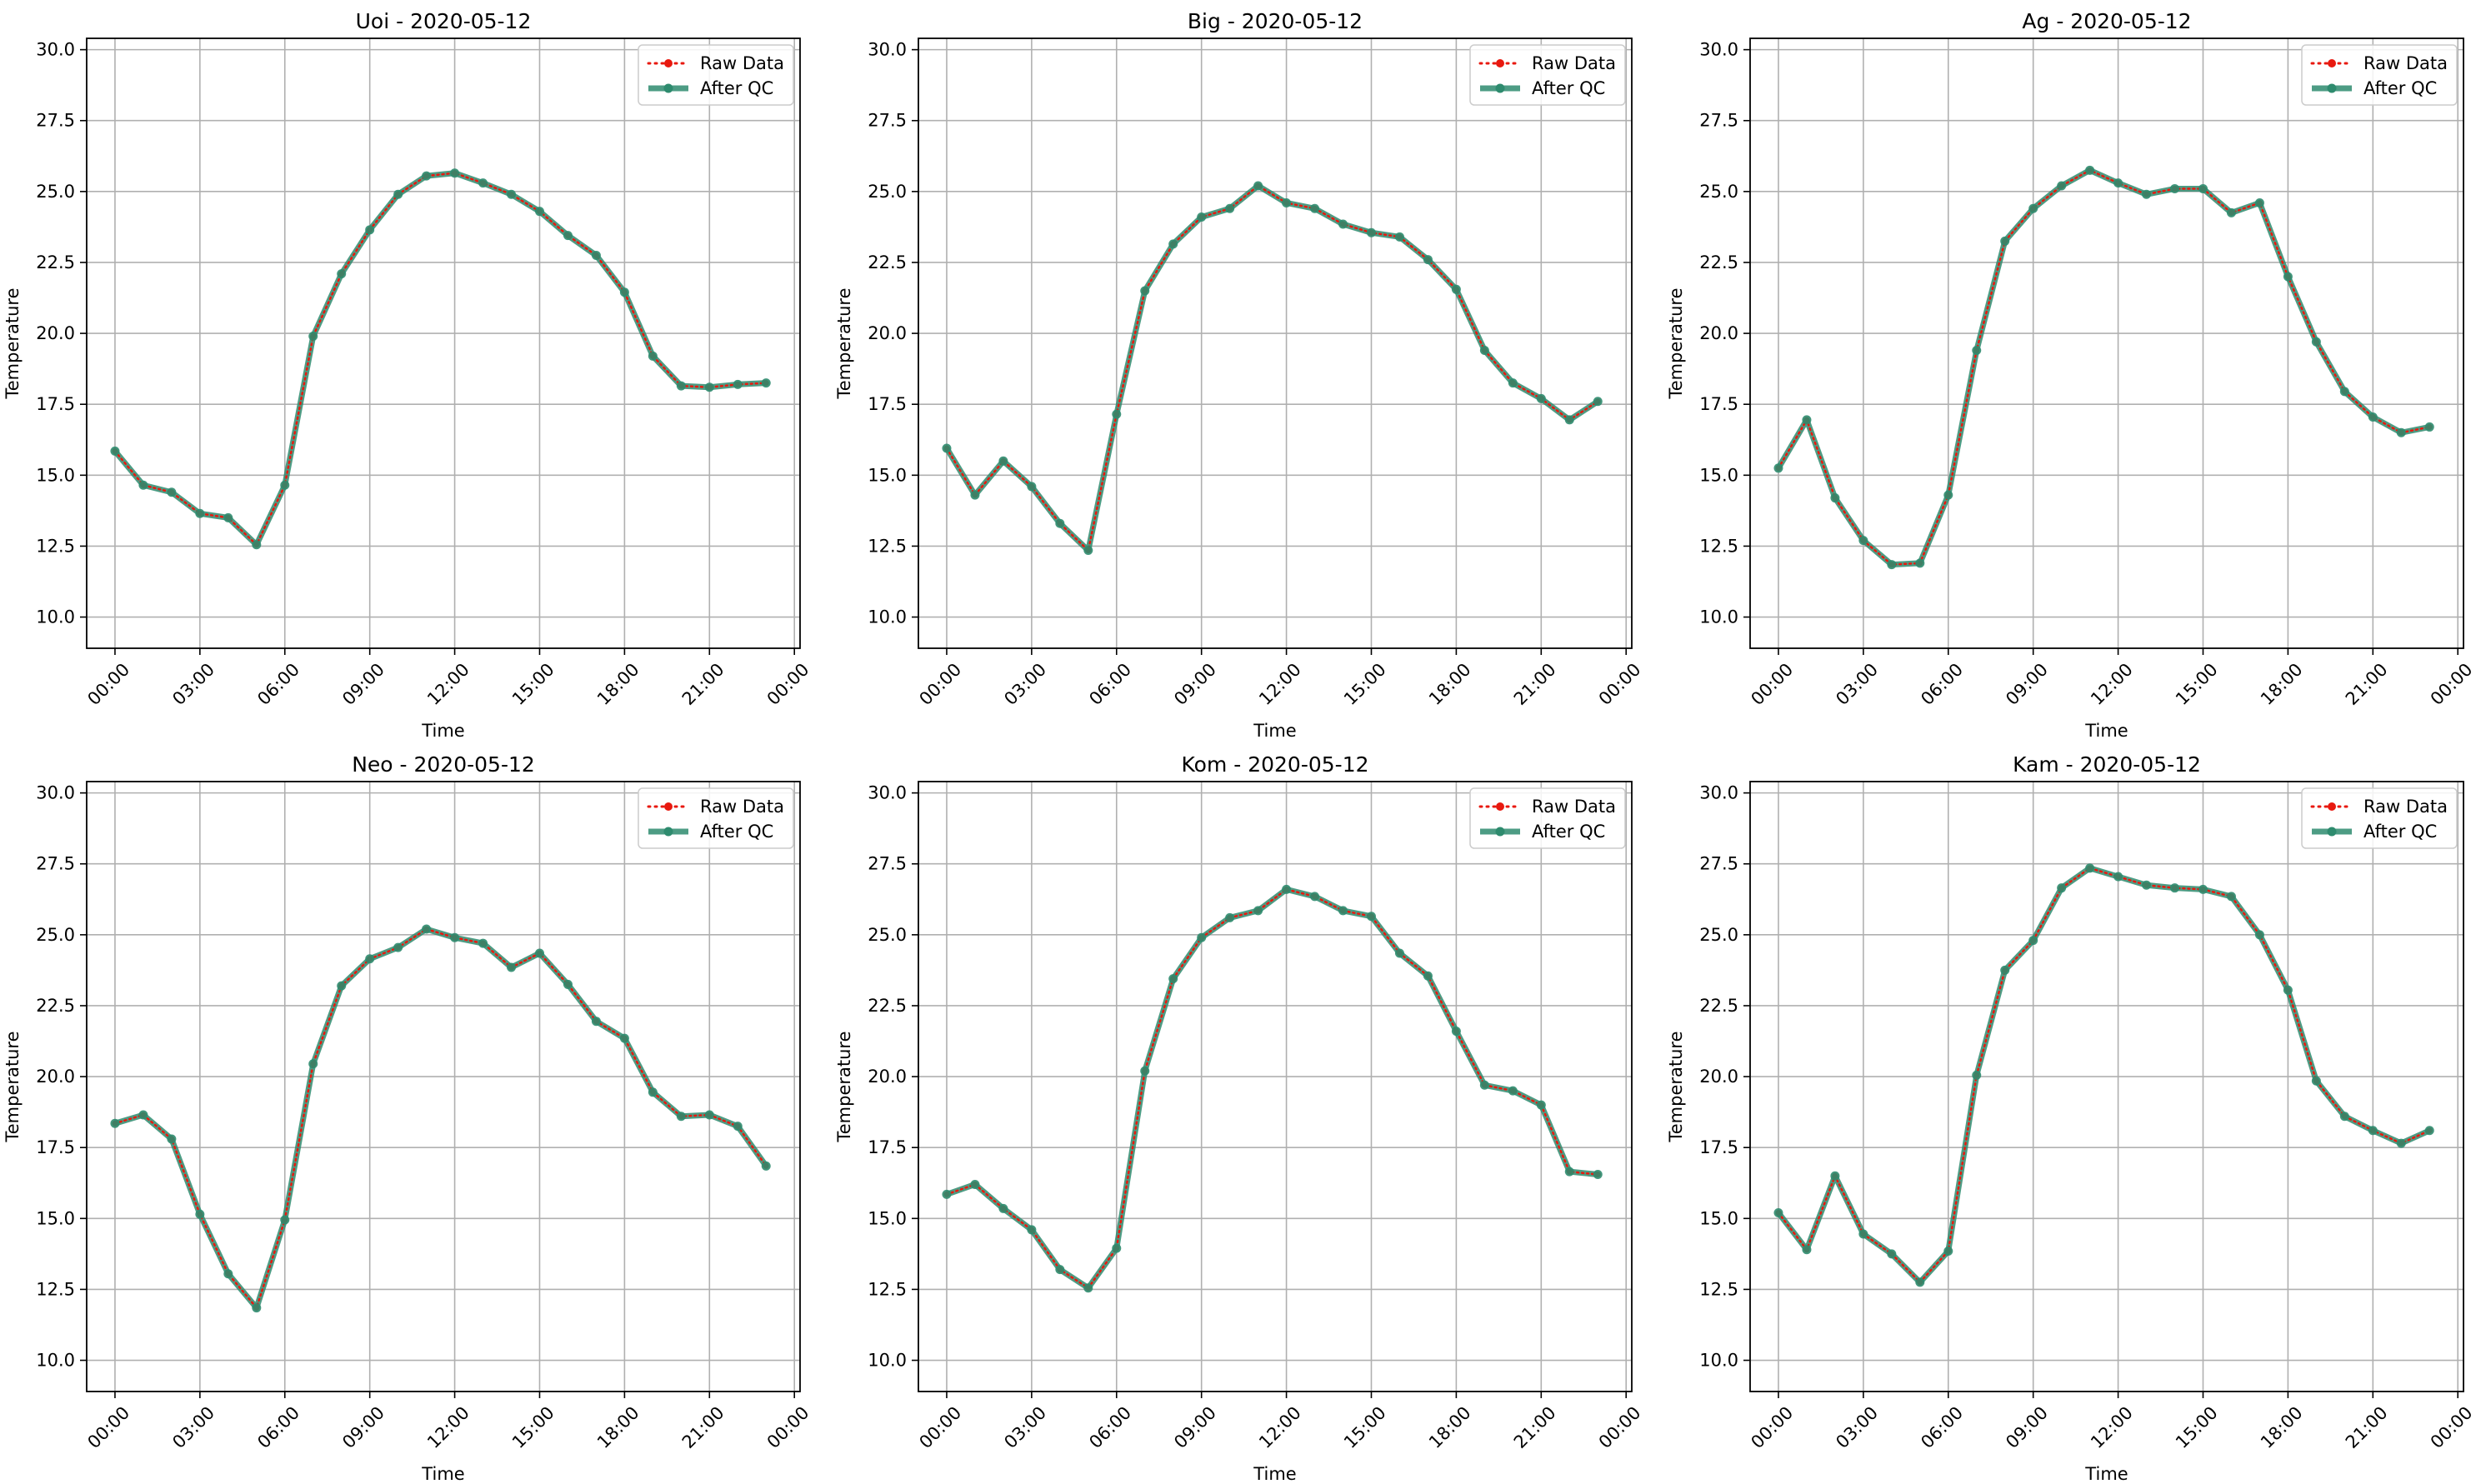  What do you see at coordinates (2106, 21) in the screenshot?
I see `subplot-title: Ag - 2020-05-12` at bounding box center [2106, 21].